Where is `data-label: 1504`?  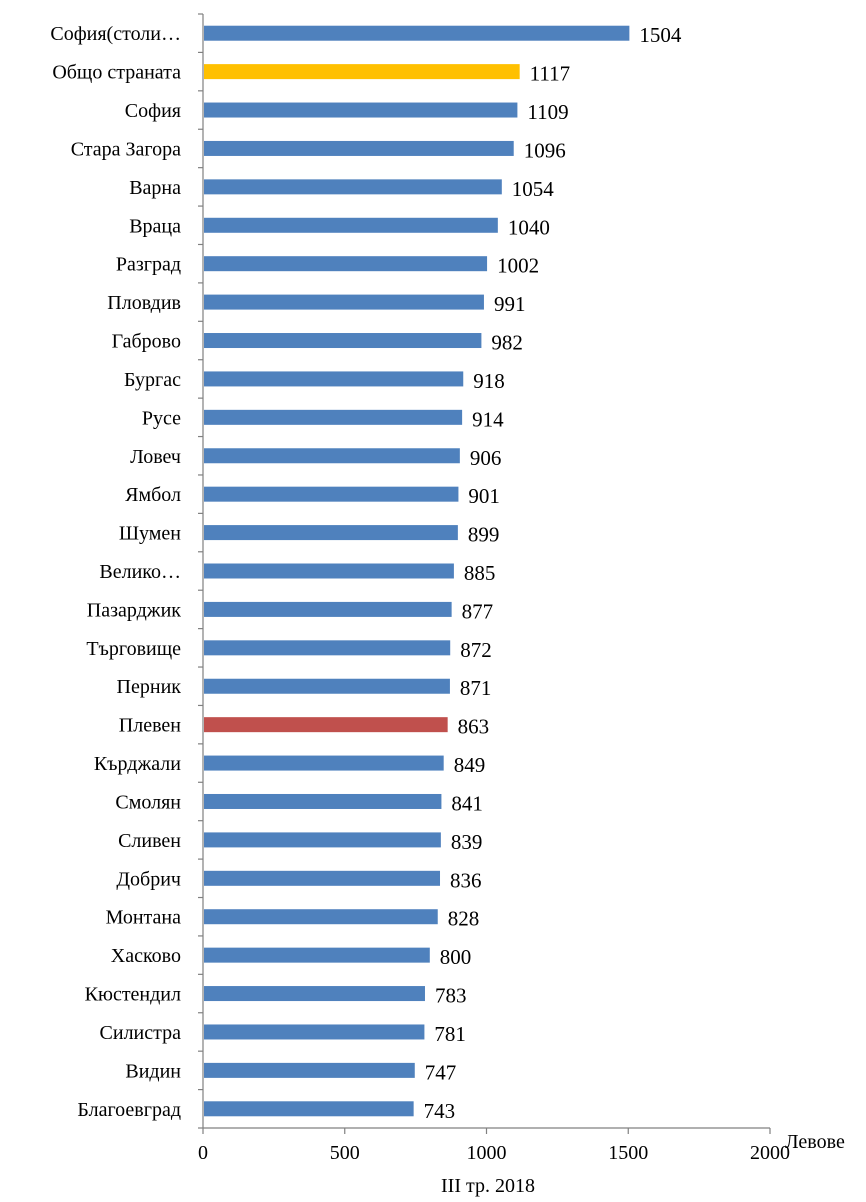
data-label: 1504 is located at coordinates (660, 35).